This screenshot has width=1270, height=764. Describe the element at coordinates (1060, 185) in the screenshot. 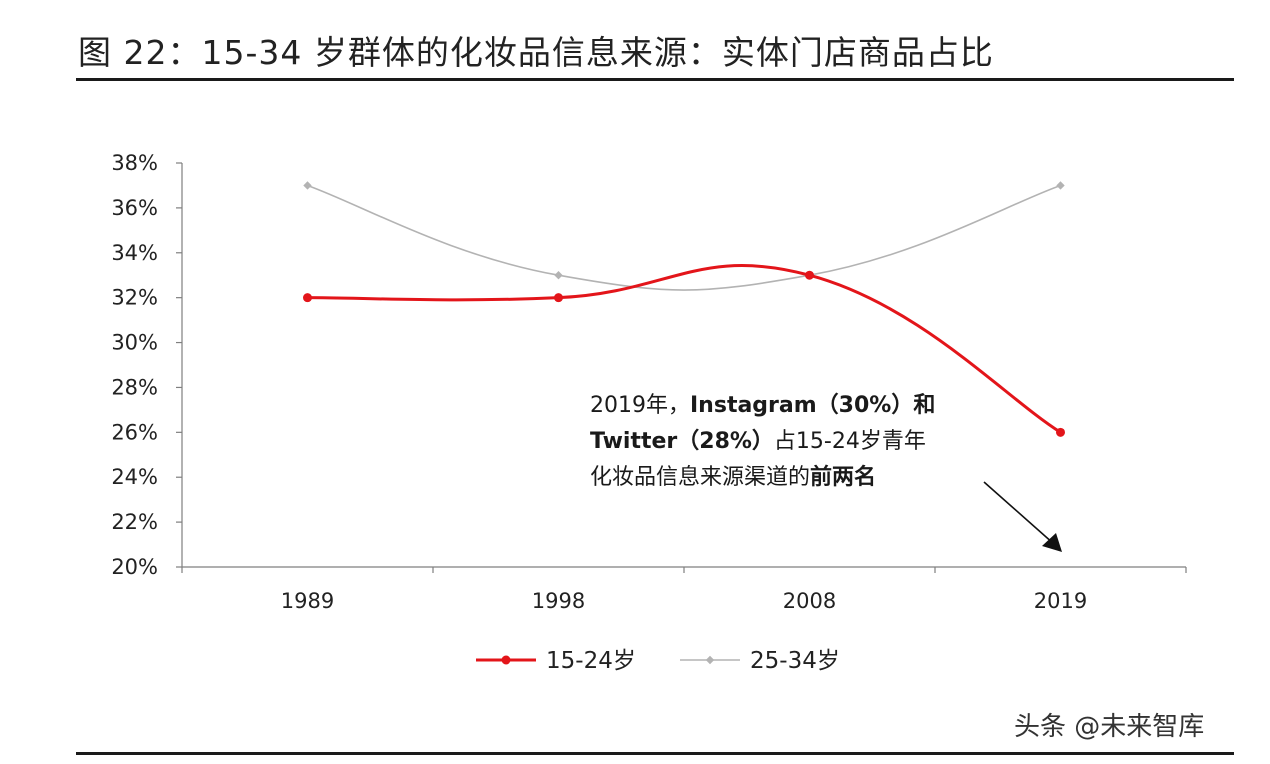

I see `data-point-25-34岁-2019` at that location.